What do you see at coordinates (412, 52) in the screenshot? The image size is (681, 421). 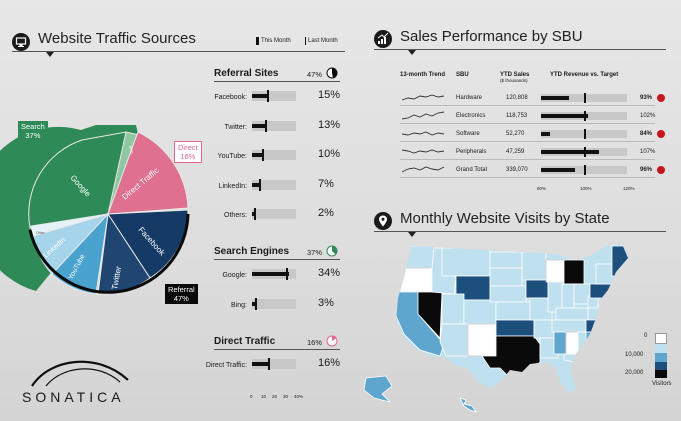 I see `sales-title-pointer` at bounding box center [412, 52].